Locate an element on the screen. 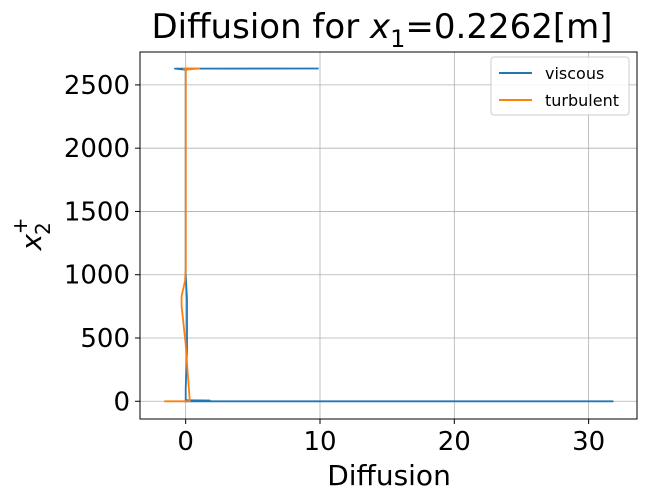 This screenshot has width=646, height=502. x-tick-label: 30 is located at coordinates (588, 442).